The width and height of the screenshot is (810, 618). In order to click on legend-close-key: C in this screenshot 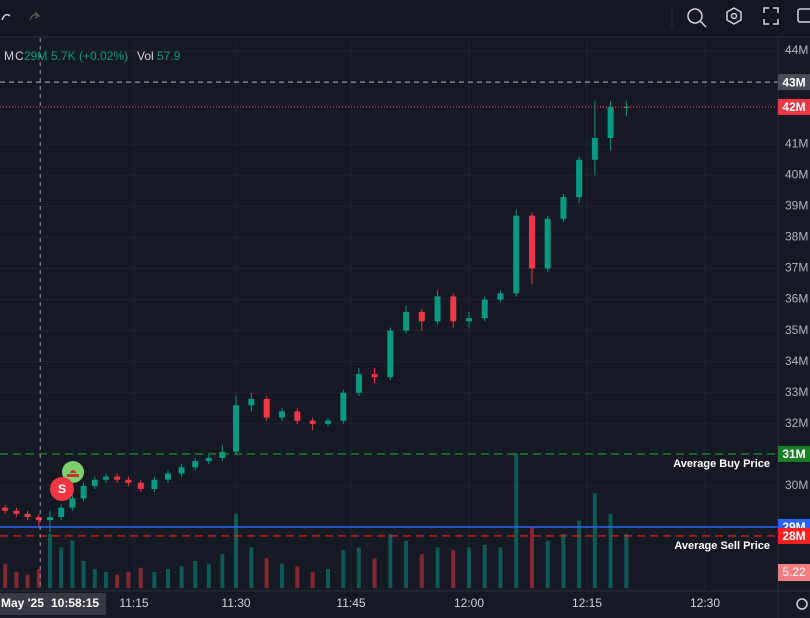, I will do `click(19, 56)`.